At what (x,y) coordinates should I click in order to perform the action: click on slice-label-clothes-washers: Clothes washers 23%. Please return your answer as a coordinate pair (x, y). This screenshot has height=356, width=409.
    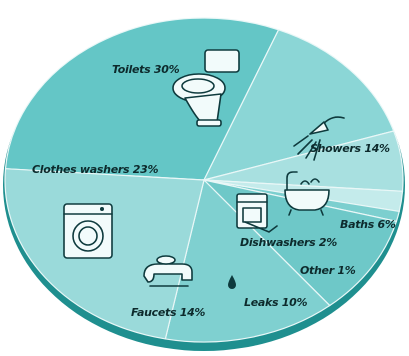
    Looking at the image, I should click on (95, 169).